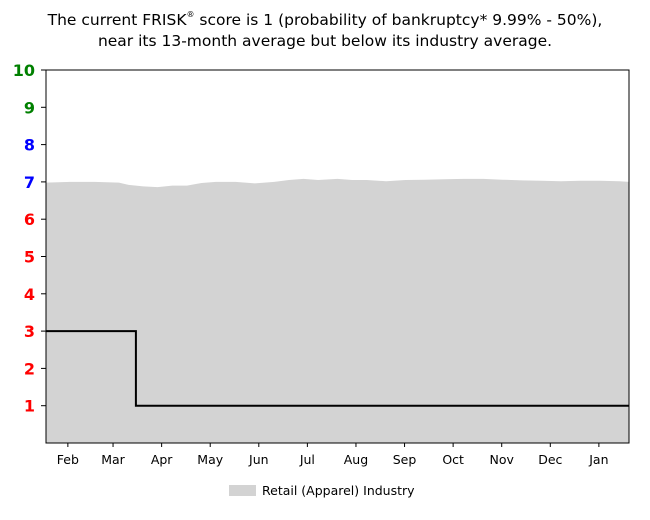 The width and height of the screenshot is (650, 520). What do you see at coordinates (29, 182) in the screenshot?
I see `y-tick-label: 7` at bounding box center [29, 182].